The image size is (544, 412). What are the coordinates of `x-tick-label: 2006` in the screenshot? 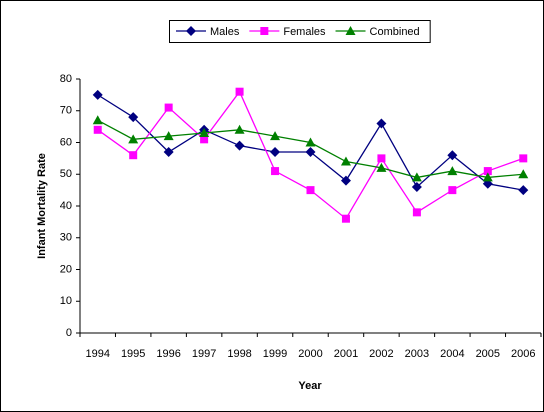 It's located at (523, 354).